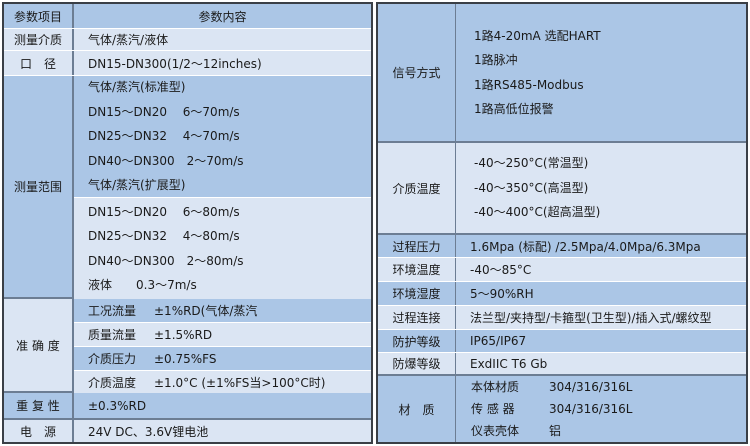  What do you see at coordinates (417, 409) in the screenshot?
I see `label: 材 质` at bounding box center [417, 409].